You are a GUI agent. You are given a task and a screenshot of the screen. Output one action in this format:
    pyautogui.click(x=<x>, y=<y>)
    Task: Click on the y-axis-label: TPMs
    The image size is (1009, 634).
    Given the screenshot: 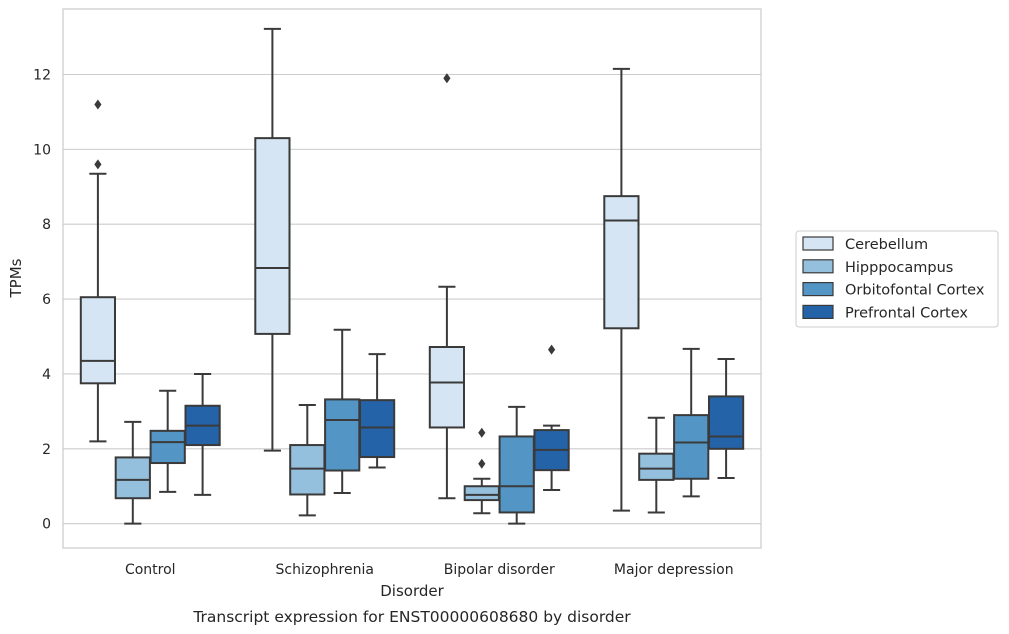 What is the action you would take?
    pyautogui.click(x=16, y=278)
    